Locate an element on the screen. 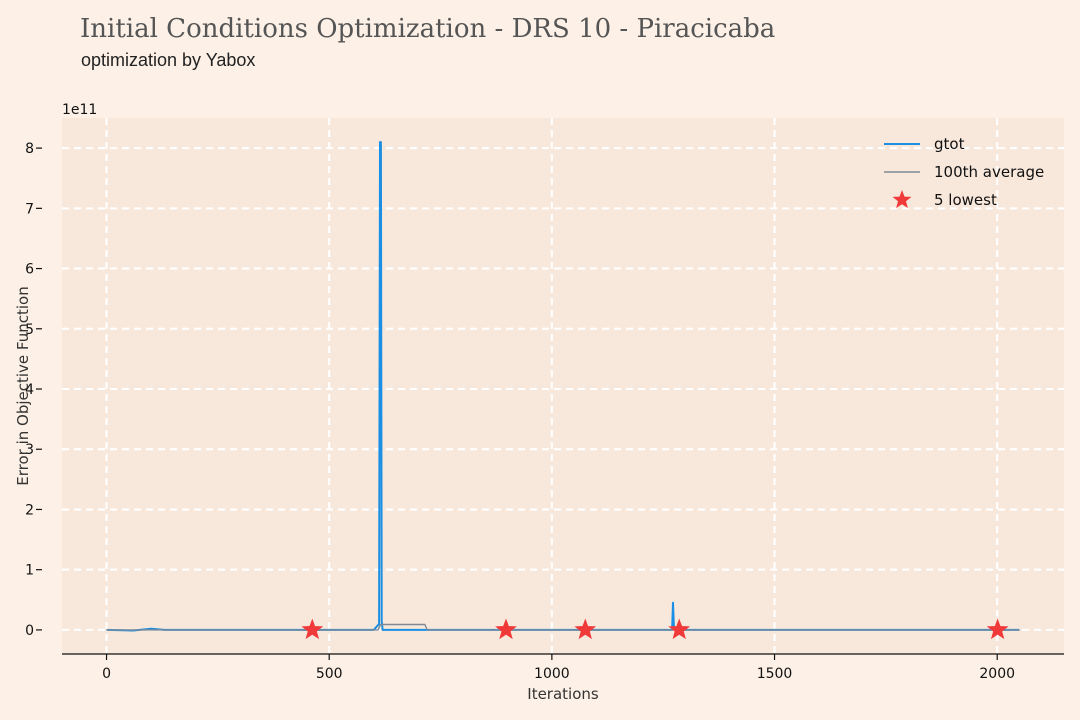 The width and height of the screenshot is (1080, 720). x-axis-ticks: 0 500 1000 1500 2000 is located at coordinates (558, 668).